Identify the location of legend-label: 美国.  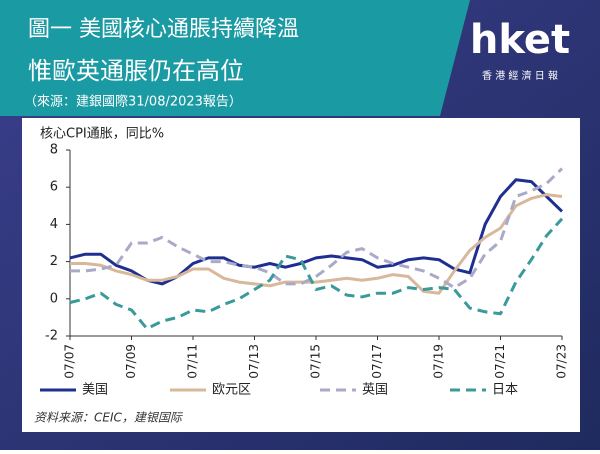
(95, 390).